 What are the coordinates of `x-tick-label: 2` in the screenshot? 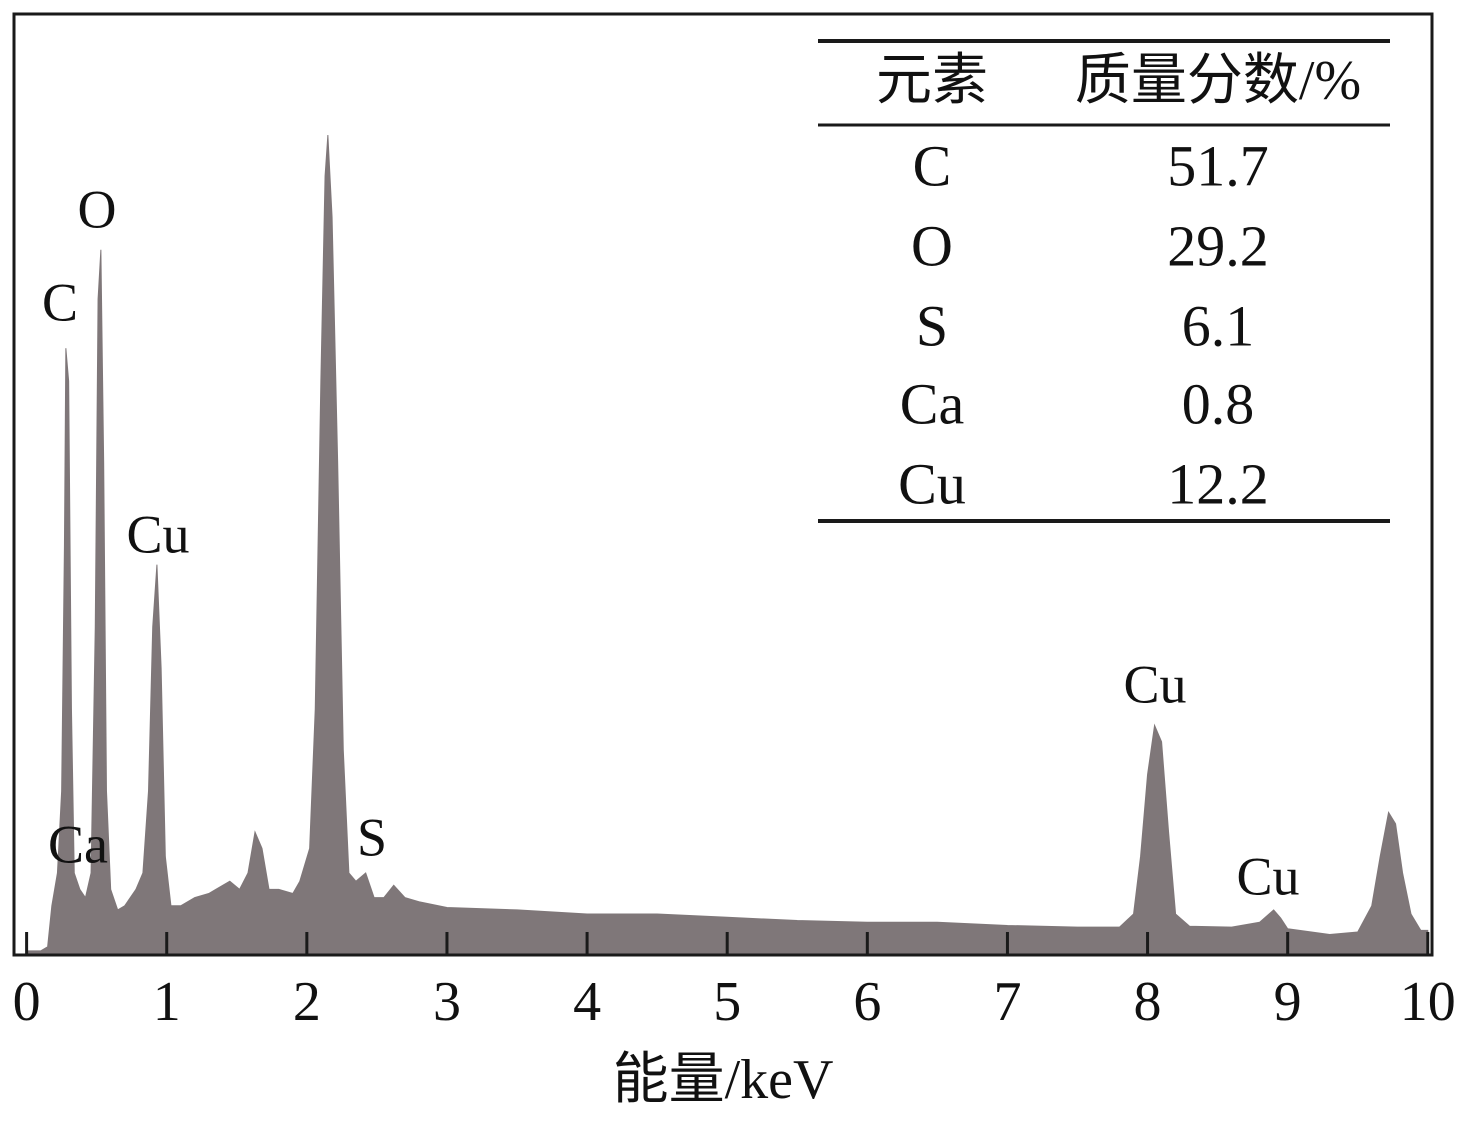 It's located at (307, 1002).